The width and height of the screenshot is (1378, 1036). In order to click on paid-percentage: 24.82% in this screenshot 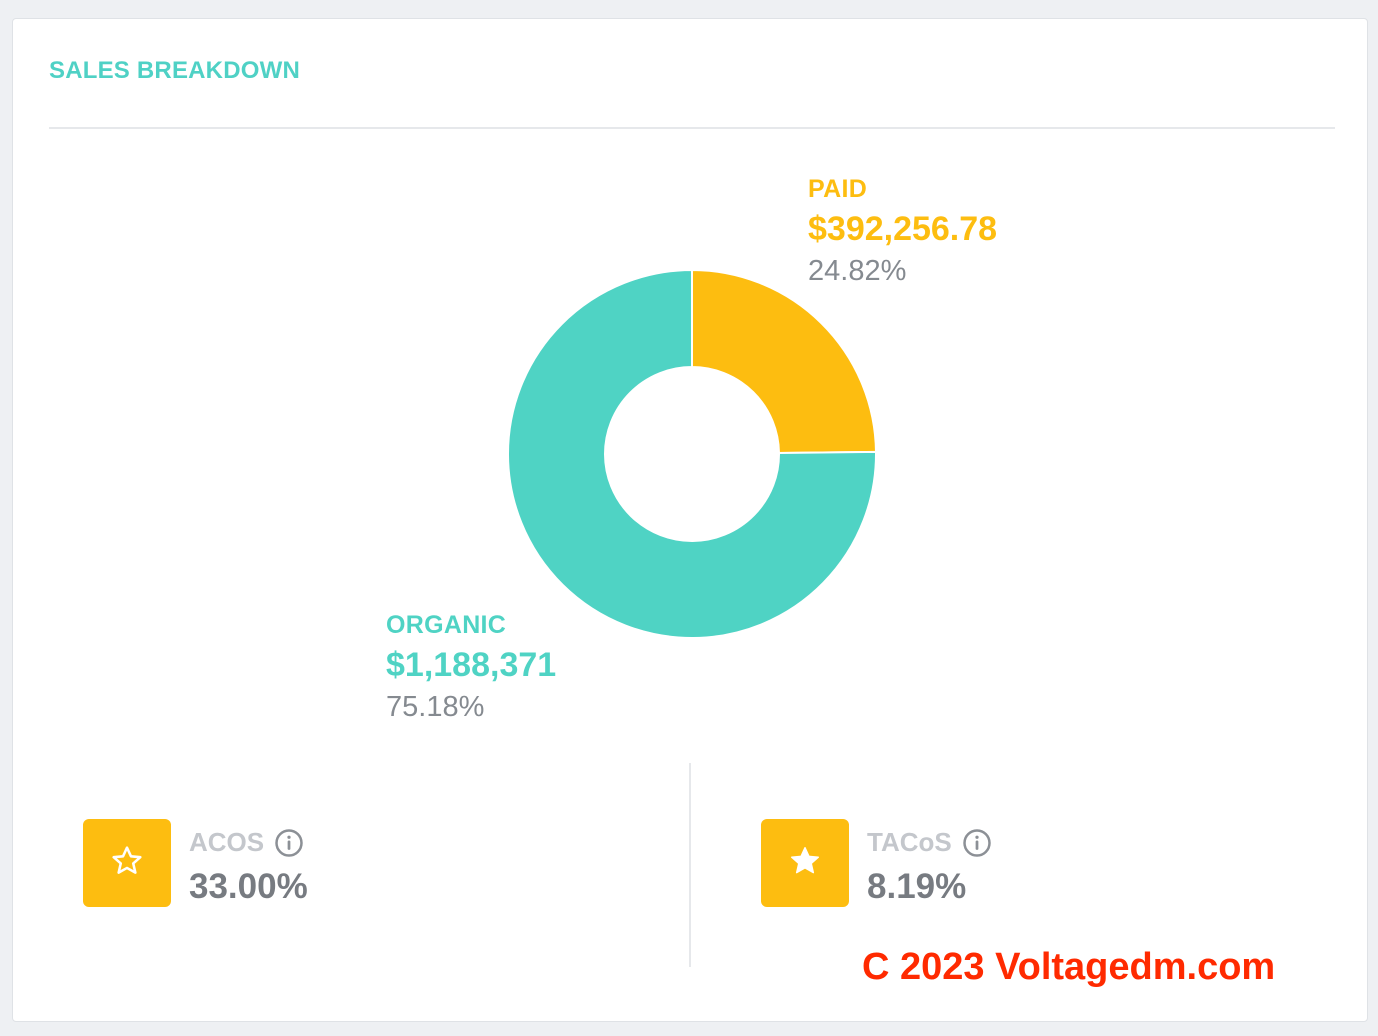, I will do `click(857, 270)`.